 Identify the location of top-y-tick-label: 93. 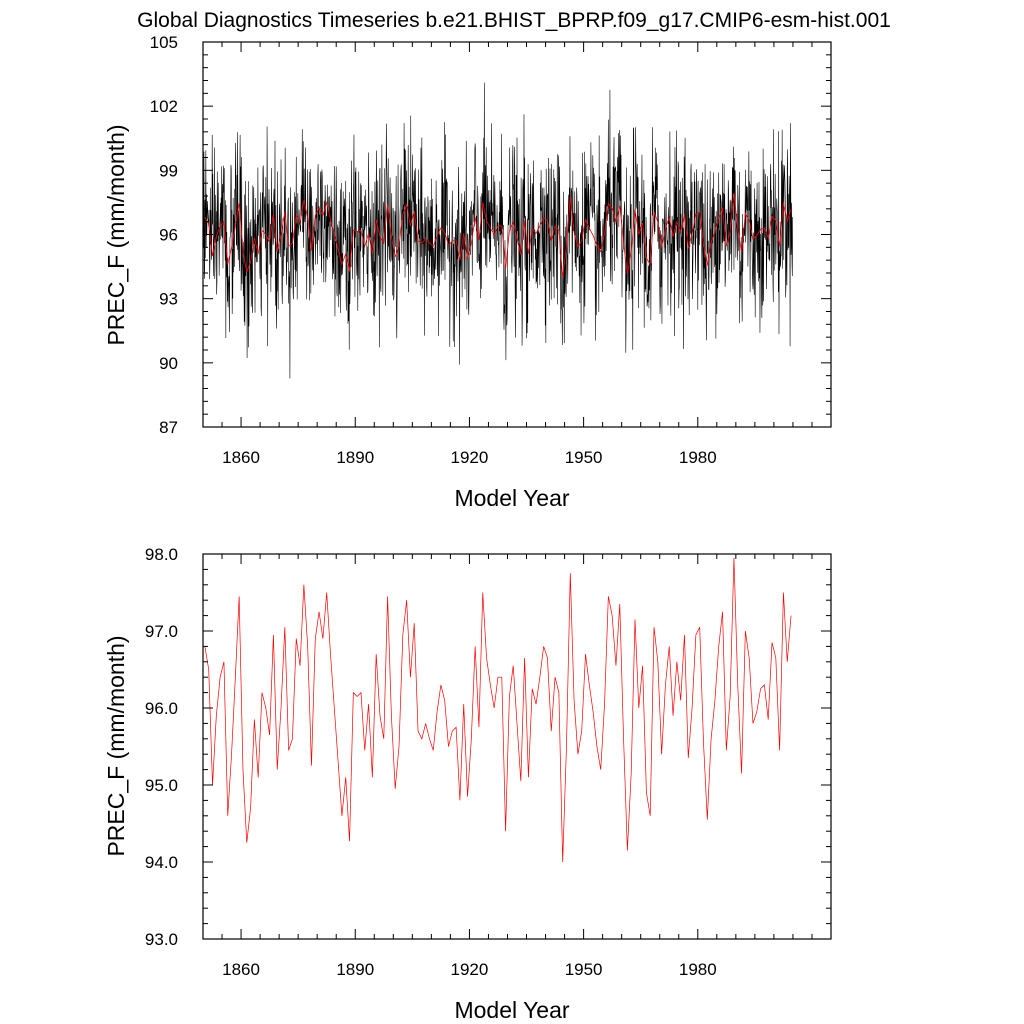
(168, 299).